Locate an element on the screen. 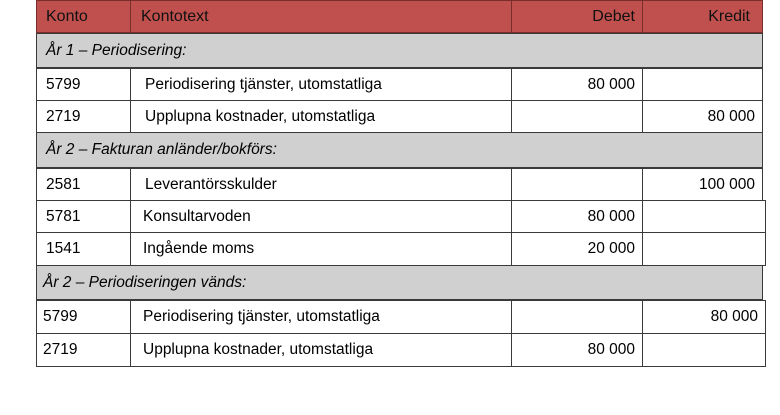 Image resolution: width=780 pixels, height=415 pixels. table-header: Konto Kontotext Debet Kredit is located at coordinates (399, 16).